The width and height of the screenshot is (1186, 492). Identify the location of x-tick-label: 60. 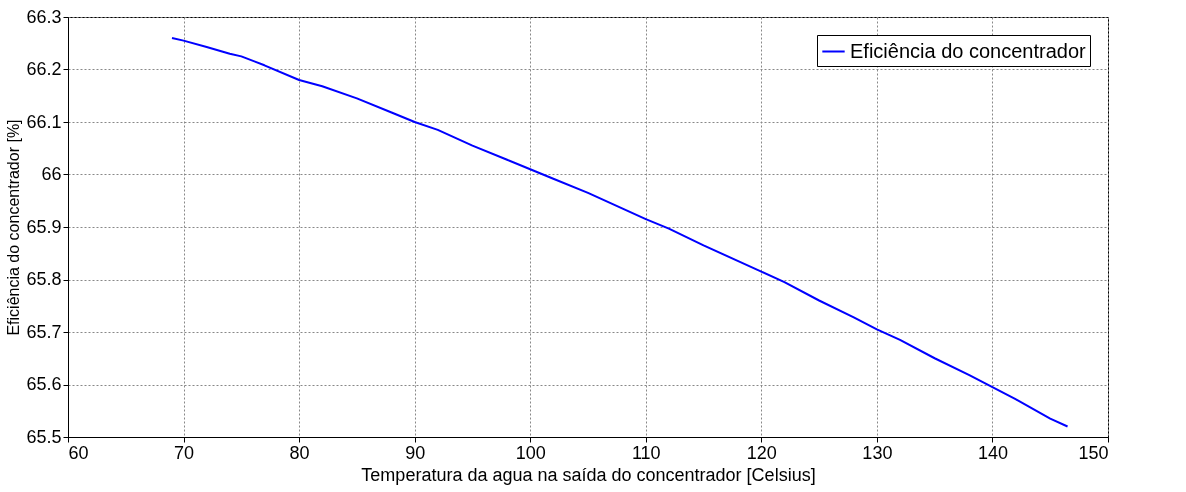
(78, 452).